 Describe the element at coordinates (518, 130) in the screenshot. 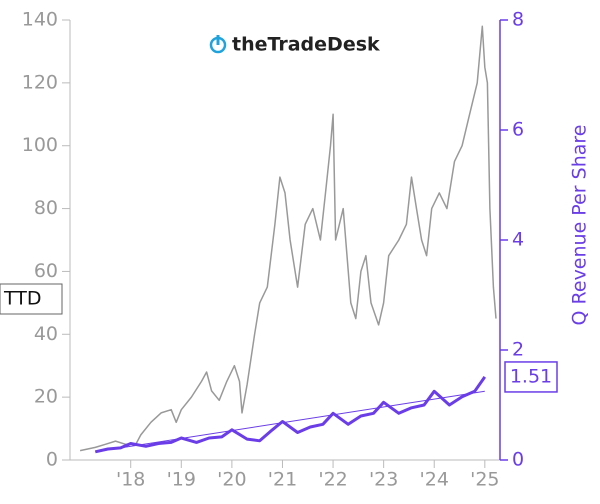

I see `y2-tick-label: 6` at that location.